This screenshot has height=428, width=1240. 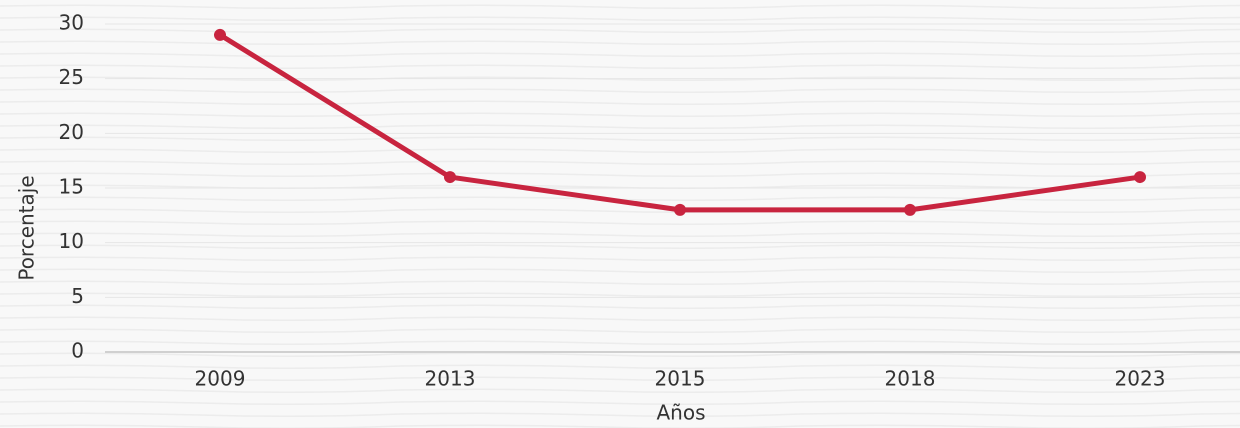 What do you see at coordinates (680, 379) in the screenshot?
I see `x-tick-label: 2015` at bounding box center [680, 379].